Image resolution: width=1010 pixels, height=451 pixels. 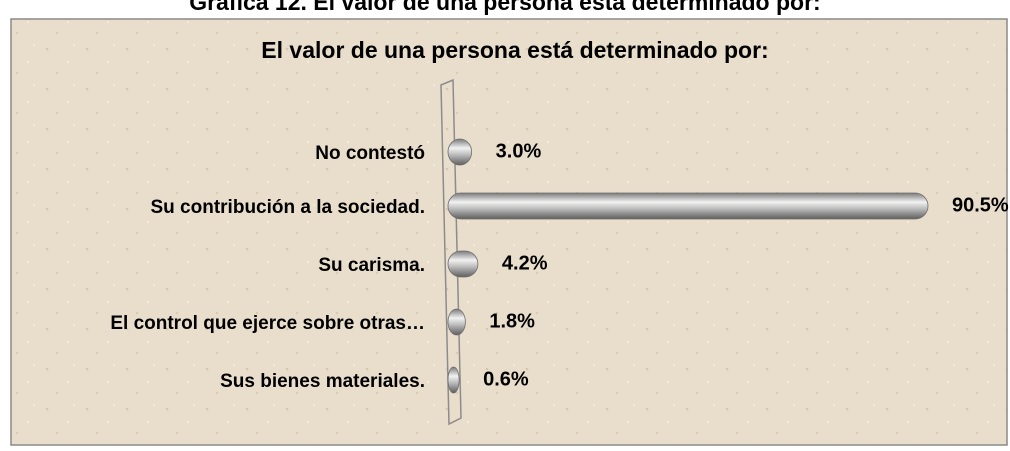 What do you see at coordinates (371, 265) in the screenshot?
I see `category-label: Su carisma.` at bounding box center [371, 265].